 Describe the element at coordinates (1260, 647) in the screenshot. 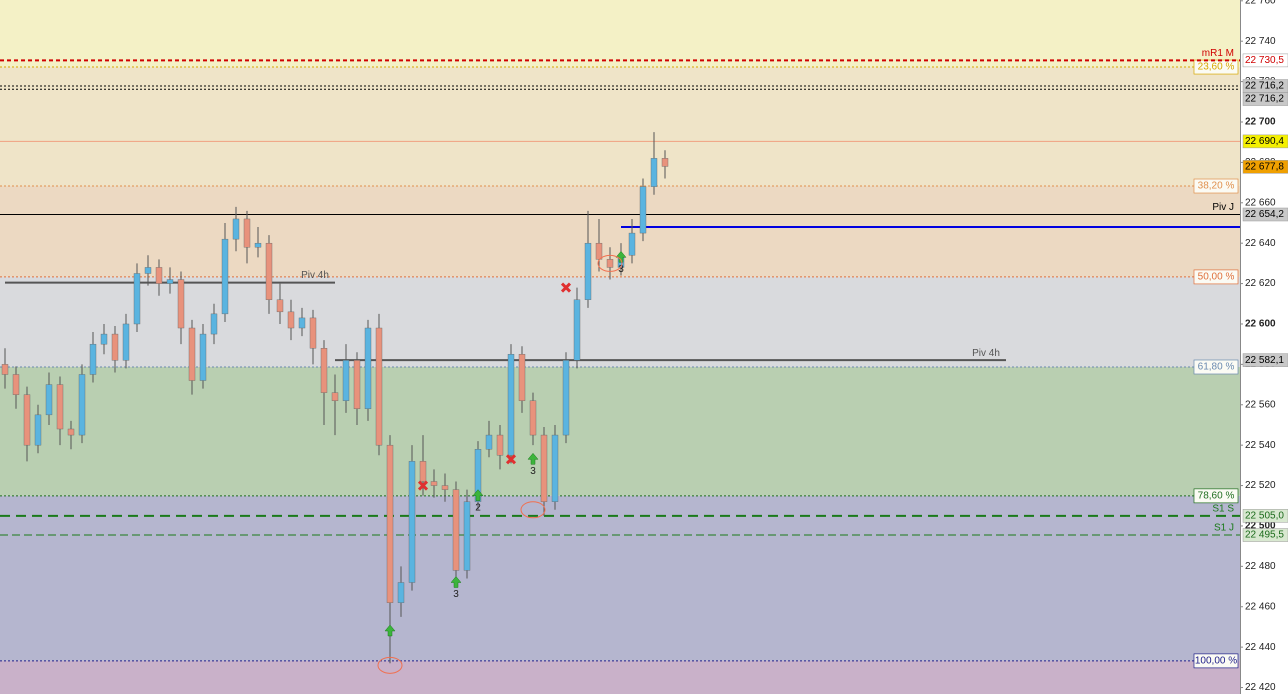

I see `y-tick-label: 22 440` at that location.